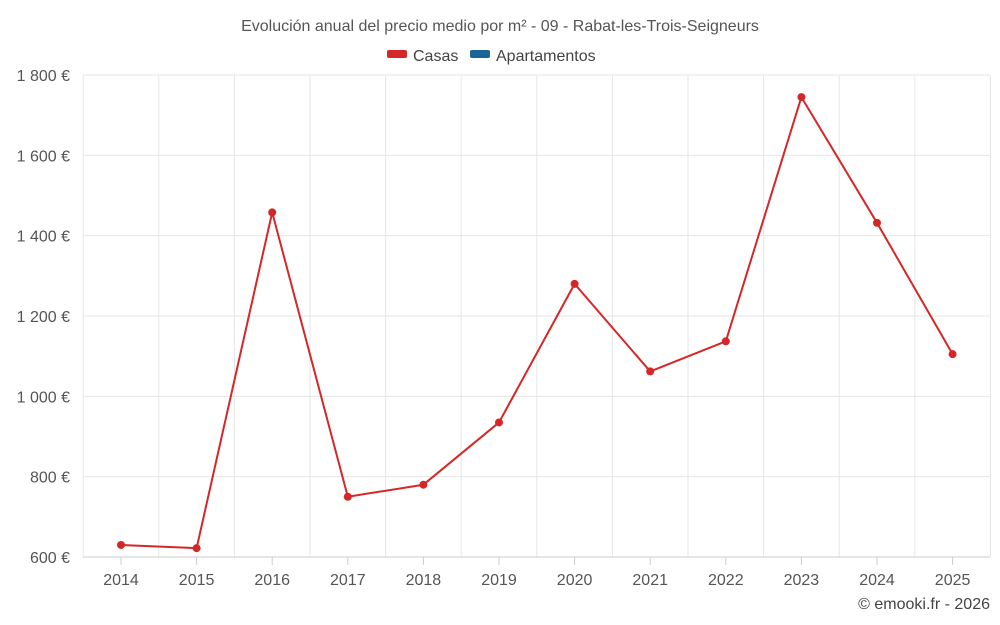 This screenshot has width=1000, height=625. Describe the element at coordinates (424, 580) in the screenshot. I see `x-tick-label: 2018` at that location.